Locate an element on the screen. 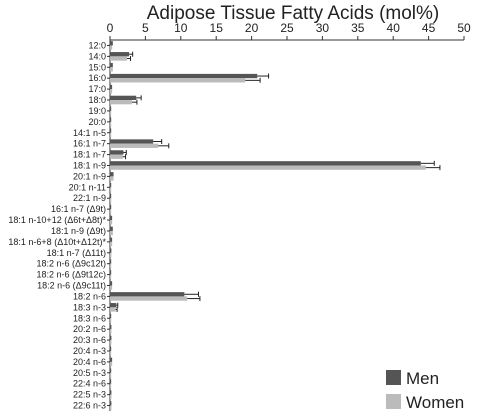  chart-title: Adipose Tissue Fatty Acids (mol%) is located at coordinates (293, 13).